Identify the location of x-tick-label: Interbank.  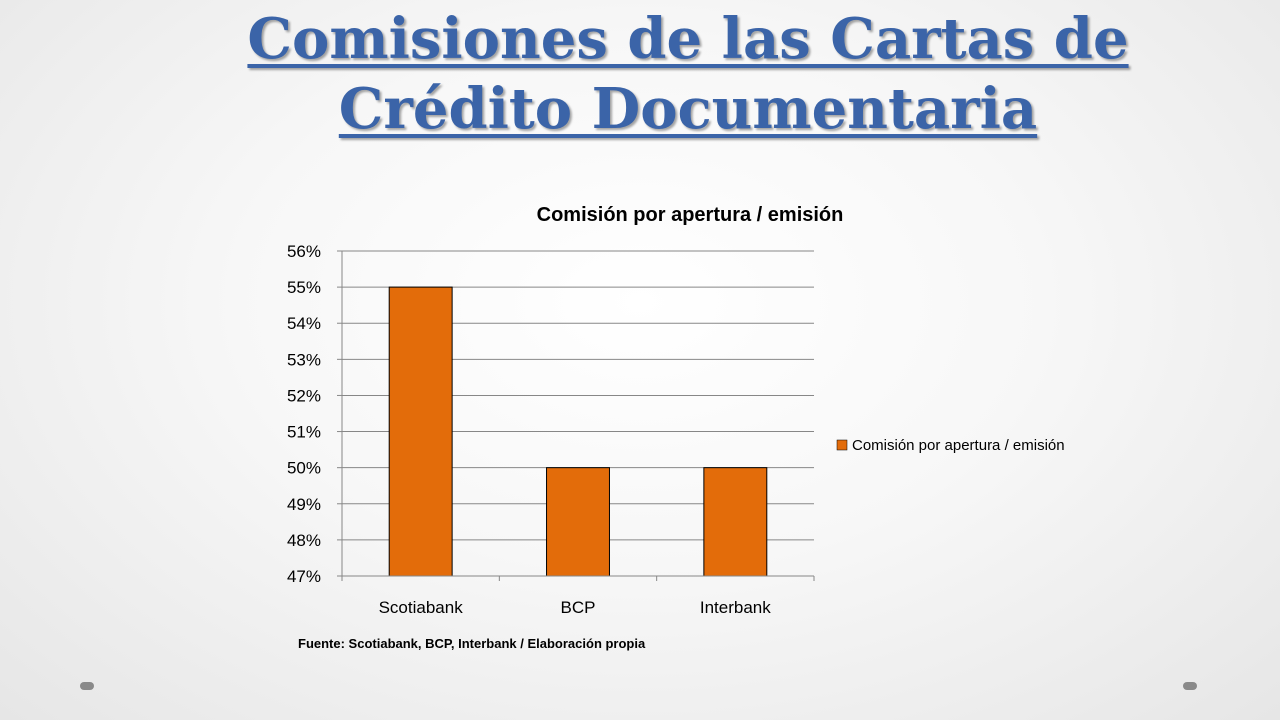
(735, 607).